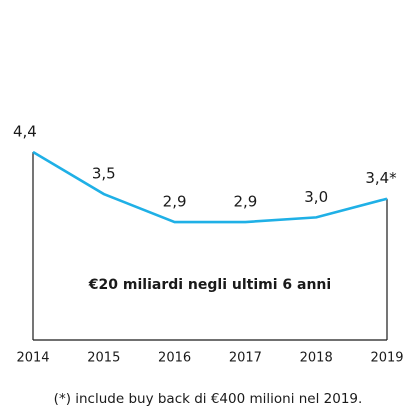 The width and height of the screenshot is (403, 413). What do you see at coordinates (174, 358) in the screenshot?
I see `x-tick-label: 2016` at bounding box center [174, 358].